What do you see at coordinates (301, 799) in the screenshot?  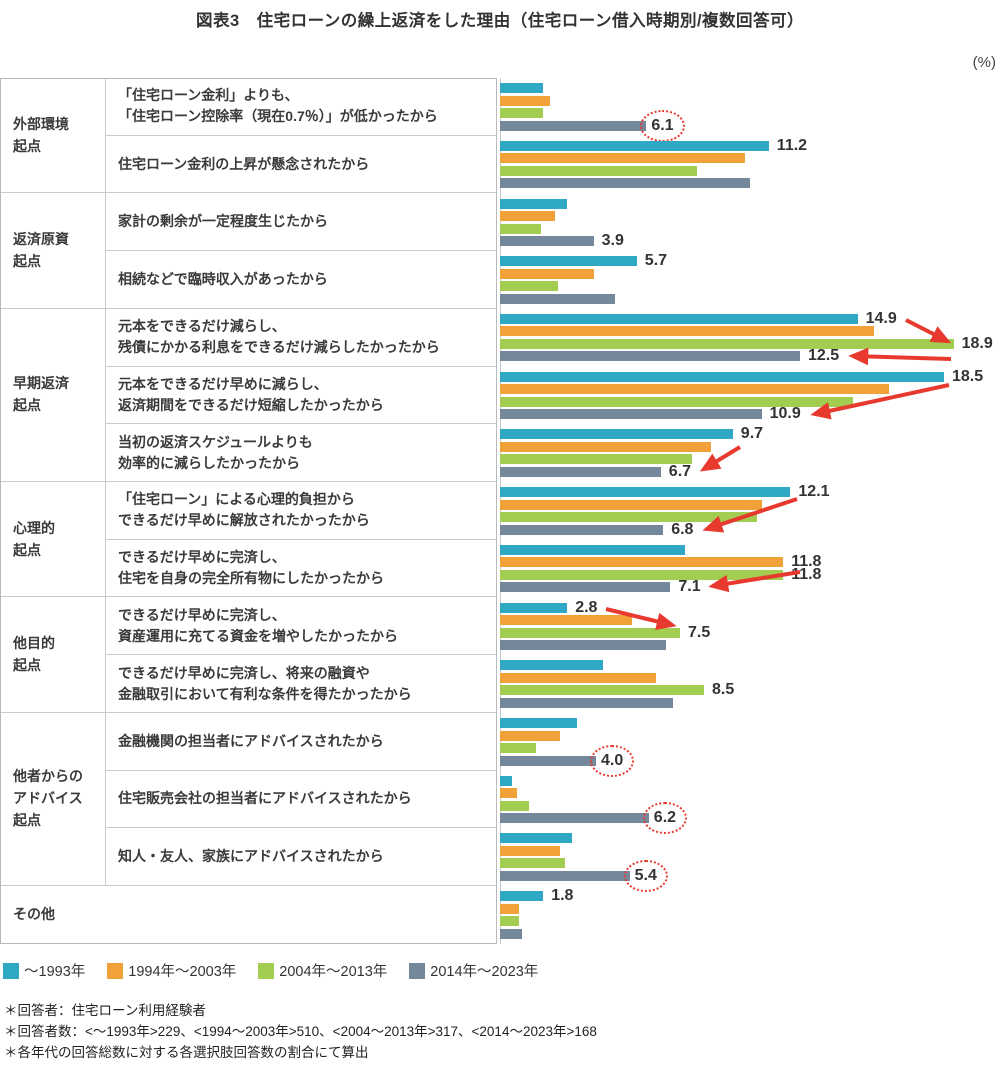 I see `item-cell: 住宅販売会社の担当者にアドバイスされたから` at bounding box center [301, 799].